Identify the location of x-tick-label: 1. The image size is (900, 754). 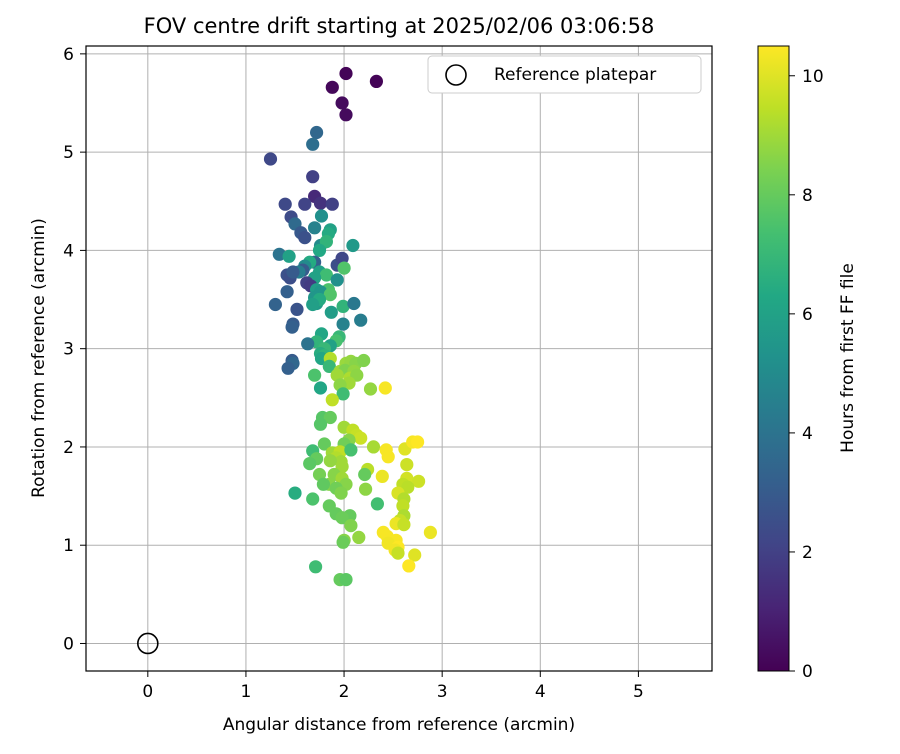
(246, 692).